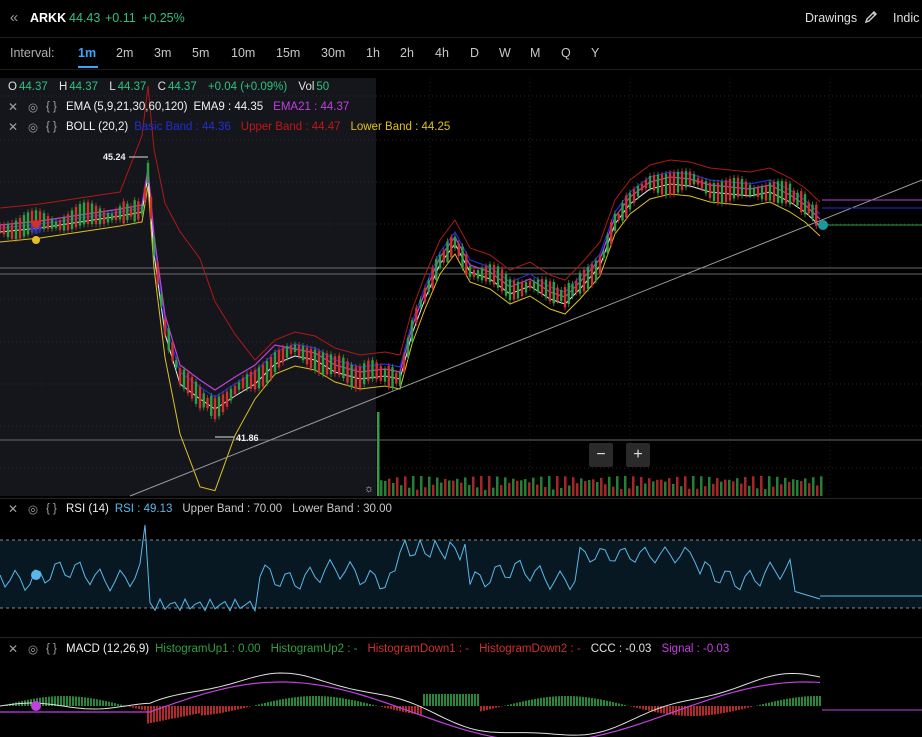  What do you see at coordinates (475, 53) in the screenshot?
I see `interval-D: D` at bounding box center [475, 53].